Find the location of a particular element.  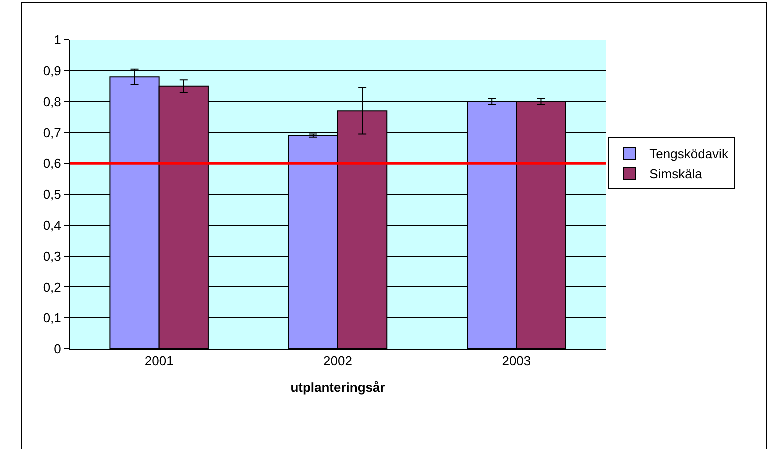

y-tick-label: 0,5 is located at coordinates (52, 194).